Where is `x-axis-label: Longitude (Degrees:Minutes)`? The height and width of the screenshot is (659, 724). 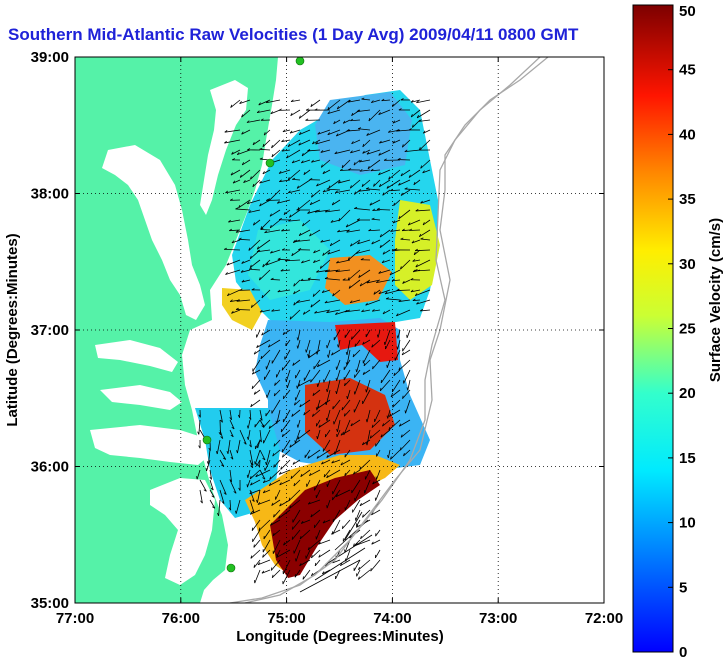 x-axis-label: Longitude (Degrees:Minutes) is located at coordinates (340, 636).